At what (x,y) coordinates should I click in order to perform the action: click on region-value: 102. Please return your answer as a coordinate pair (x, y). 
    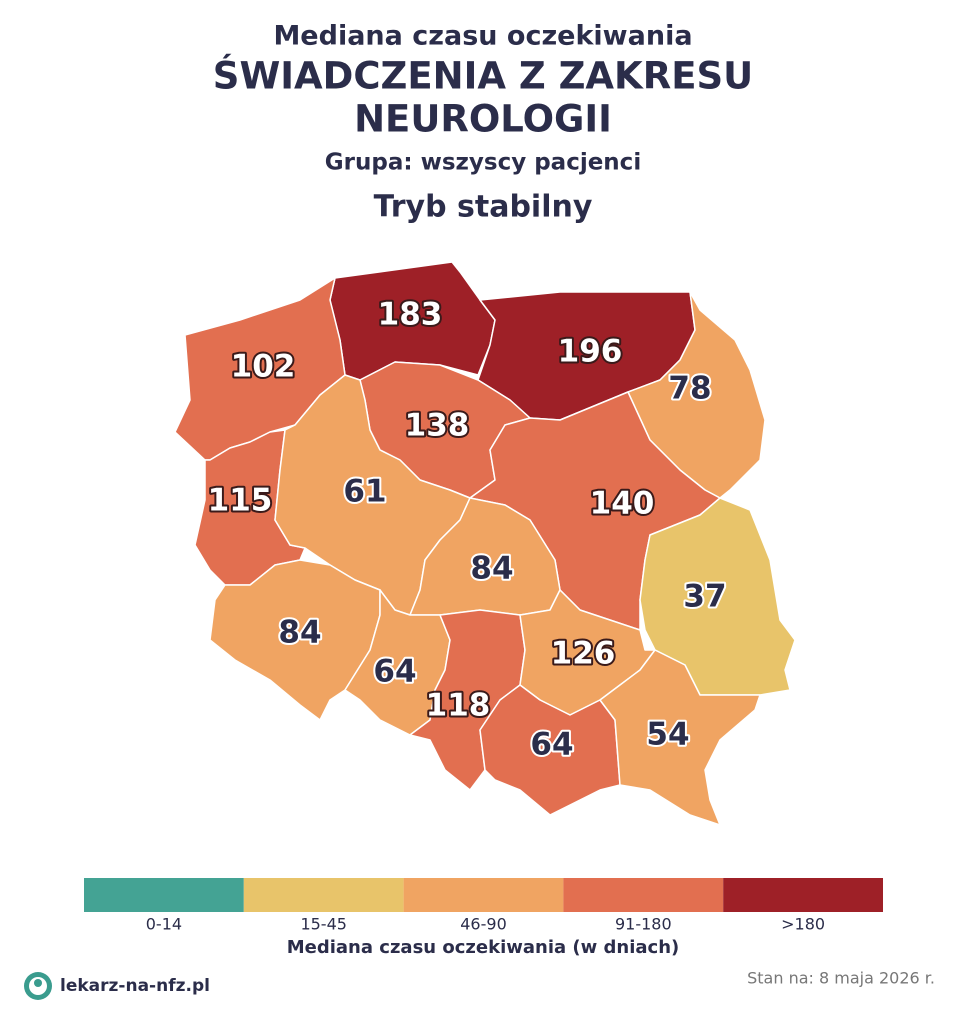
    Looking at the image, I should click on (263, 367).